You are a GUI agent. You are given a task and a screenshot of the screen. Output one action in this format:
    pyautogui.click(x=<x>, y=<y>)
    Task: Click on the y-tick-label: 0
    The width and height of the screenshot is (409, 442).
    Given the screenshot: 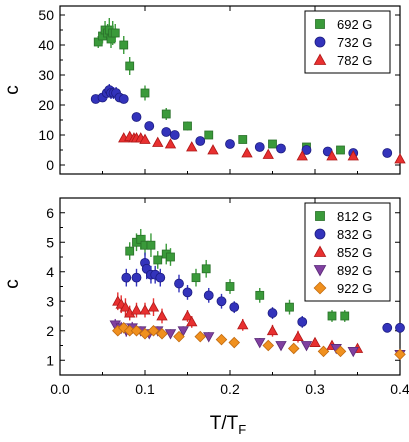 What is the action you would take?
    pyautogui.click(x=50, y=165)
    